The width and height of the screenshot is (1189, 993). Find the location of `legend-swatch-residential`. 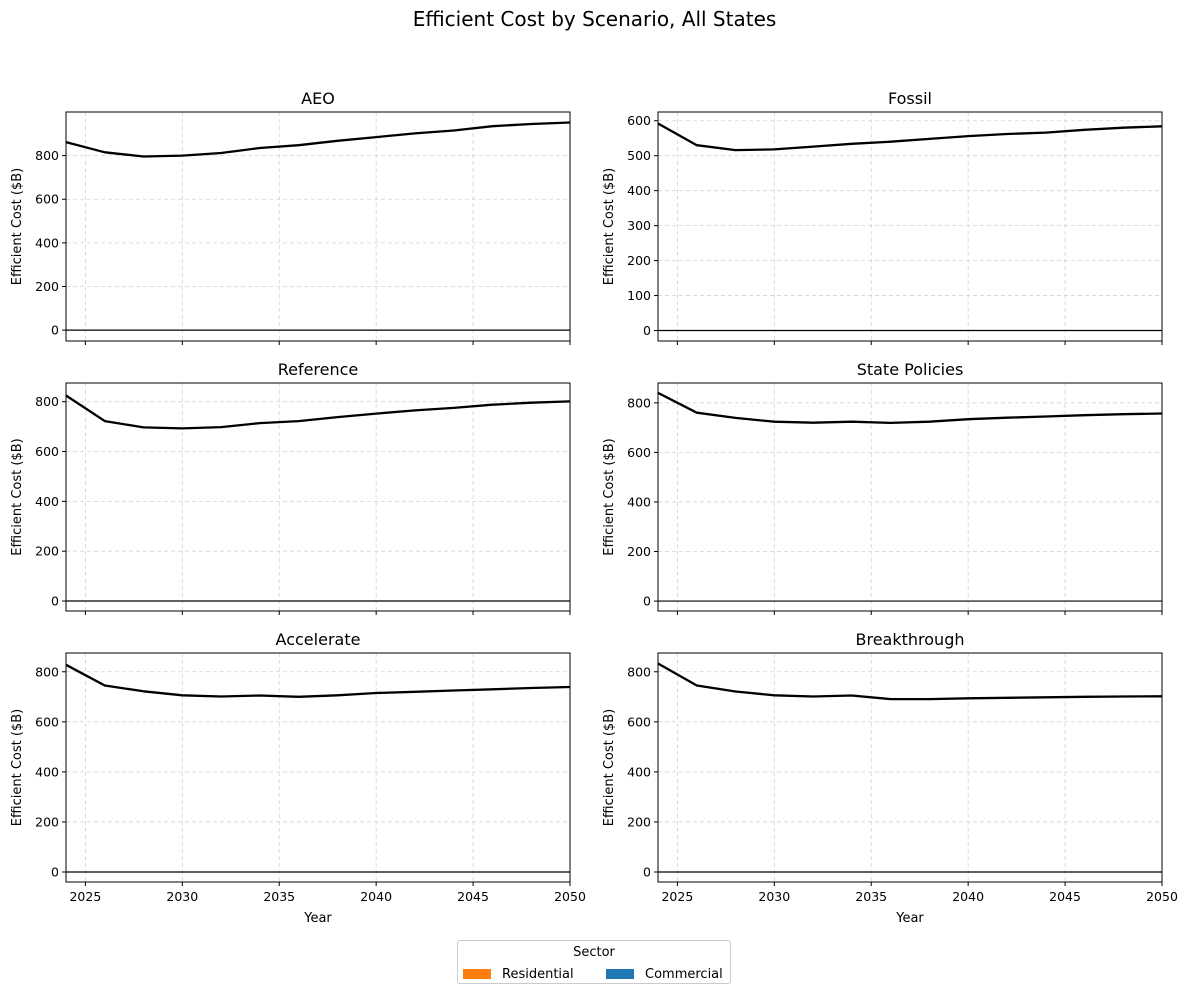

legend-swatch-residential is located at coordinates (477, 974).